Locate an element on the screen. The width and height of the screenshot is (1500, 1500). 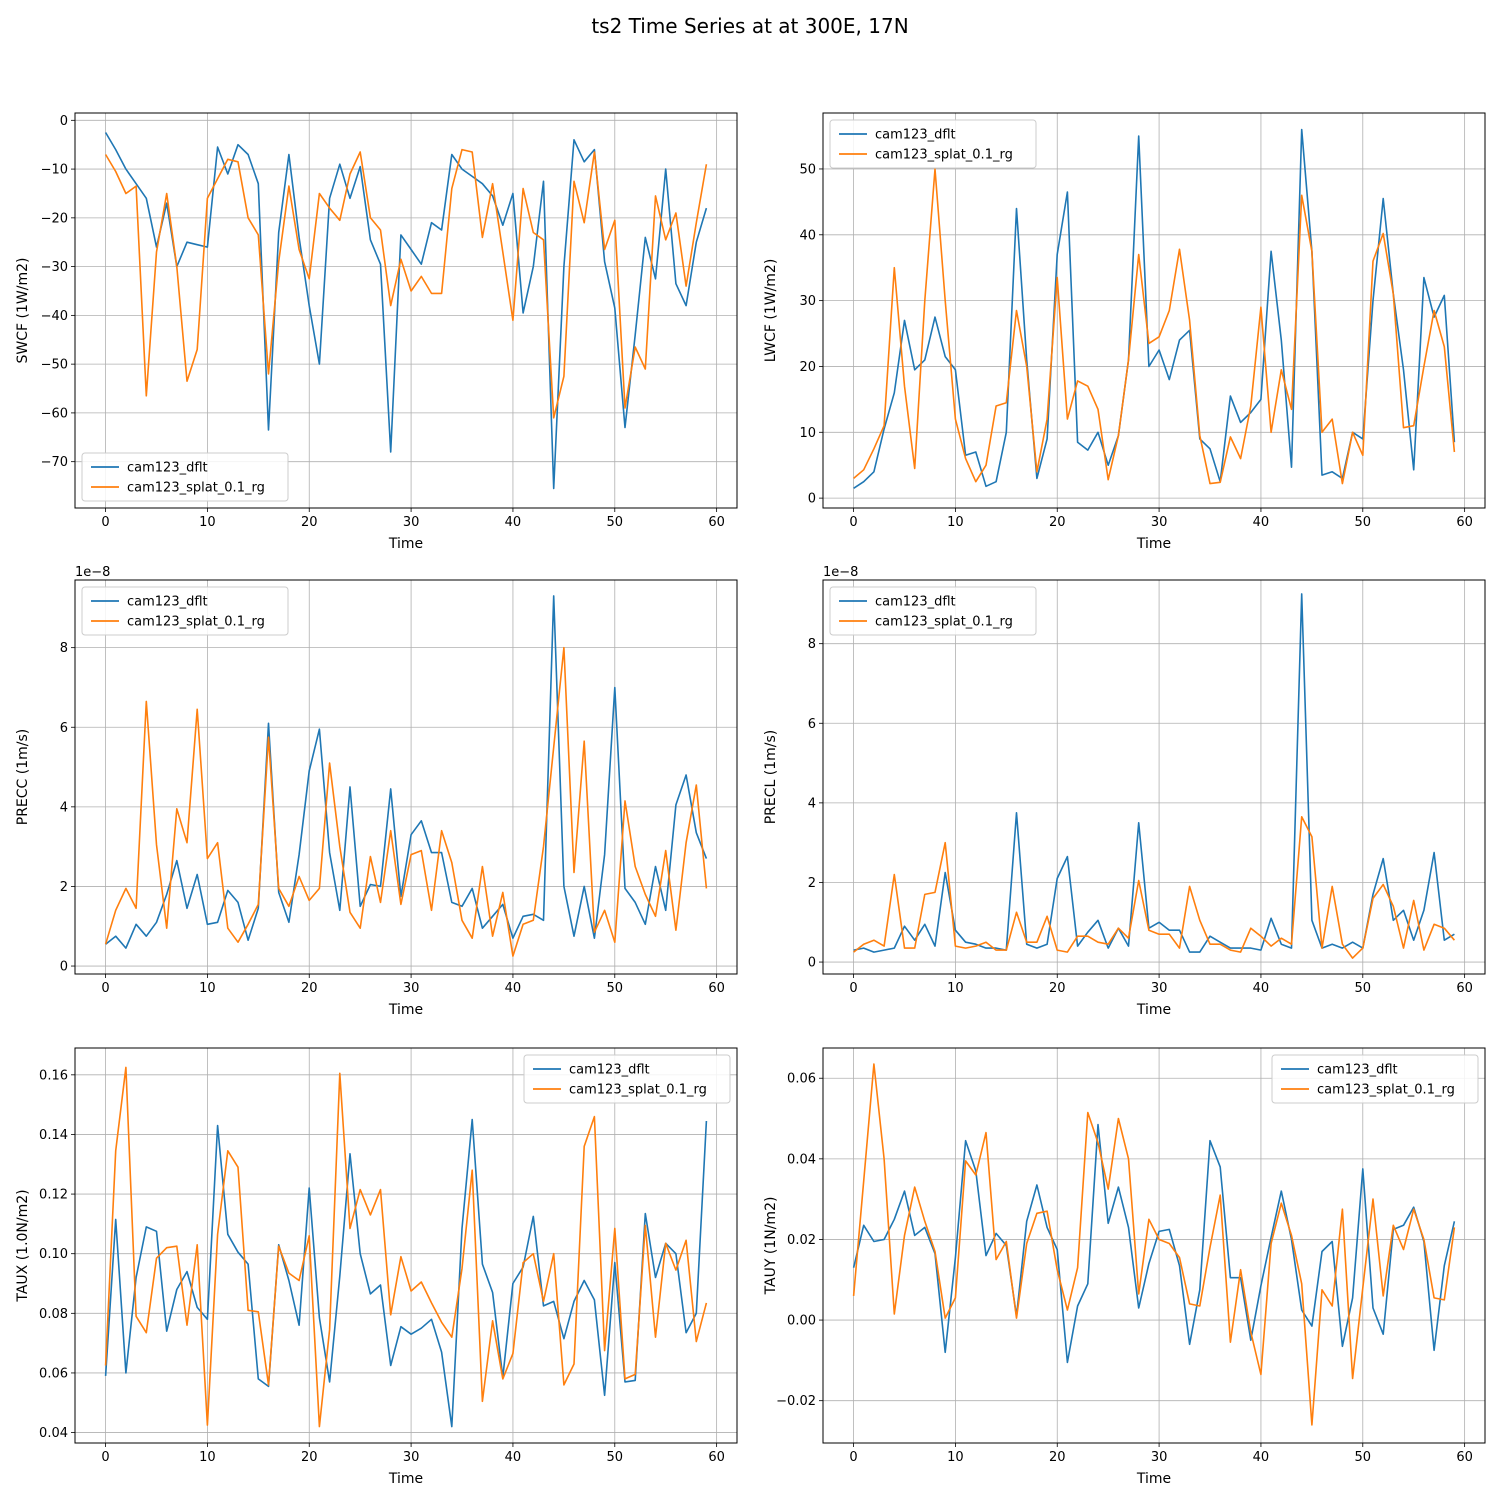
y-tick-label: 40 is located at coordinates (807, 235).